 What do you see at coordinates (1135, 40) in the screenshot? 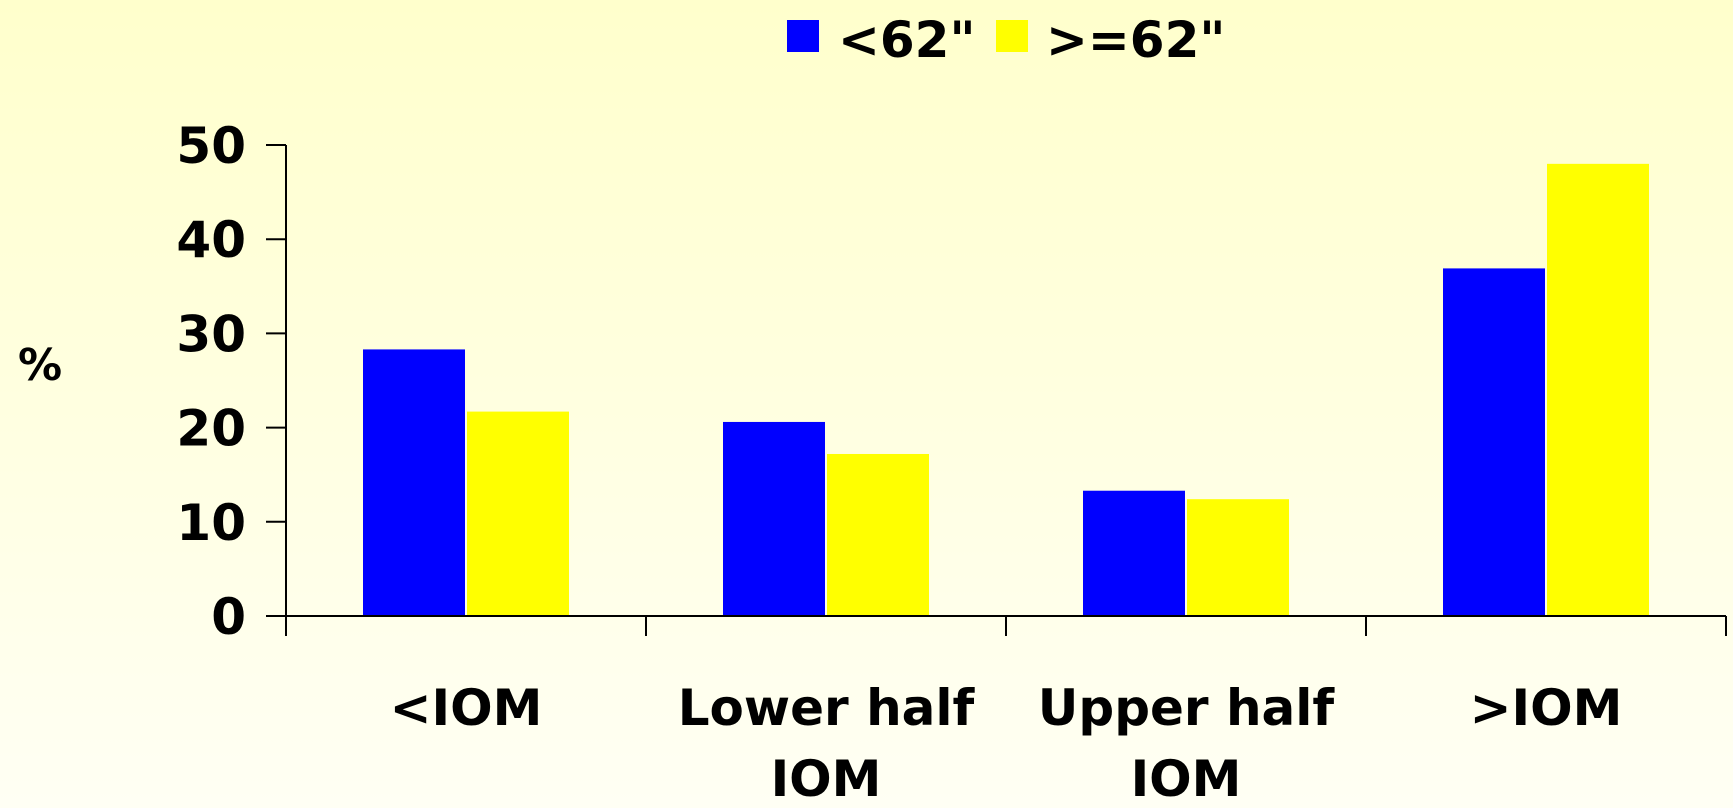
I see `legend-label: >=62"` at bounding box center [1135, 40].